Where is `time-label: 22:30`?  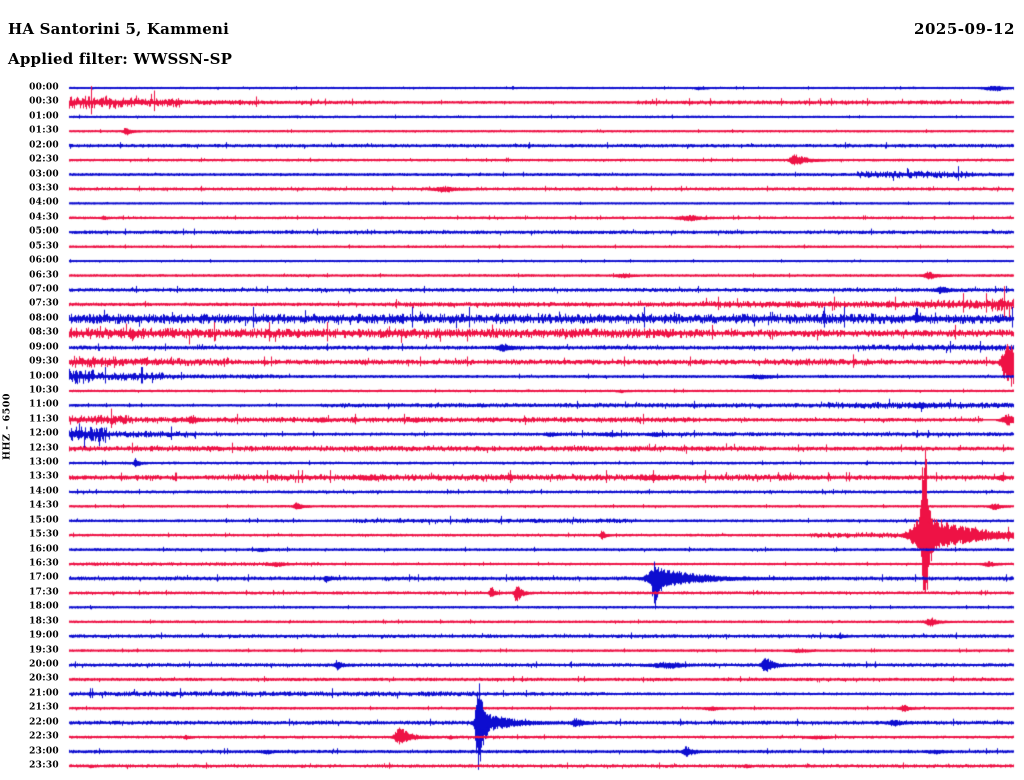
time-label: 22:30 is located at coordinates (44, 736).